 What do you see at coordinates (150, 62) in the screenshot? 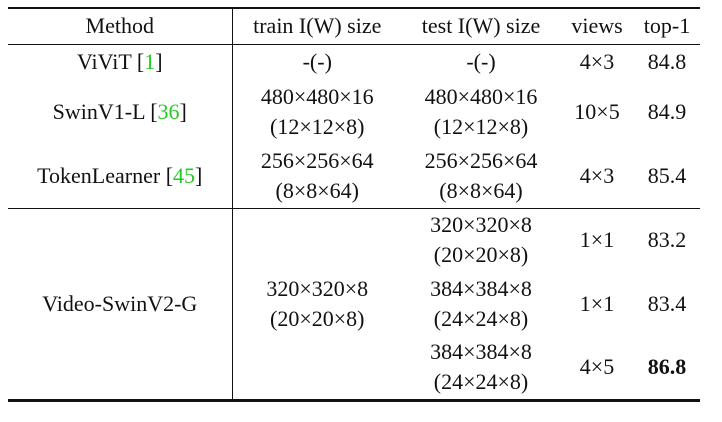
I see `citation: 1` at bounding box center [150, 62].